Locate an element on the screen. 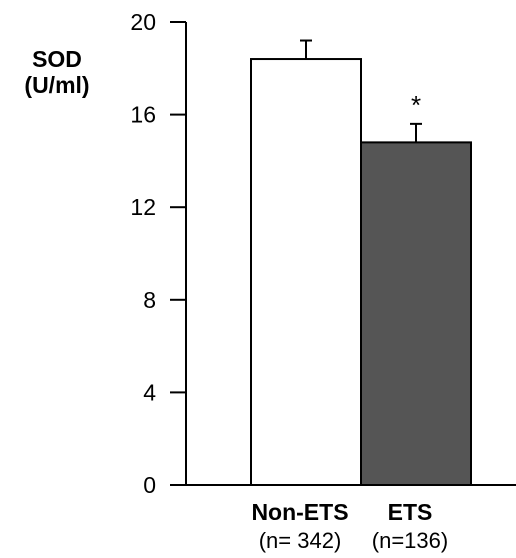 Image resolution: width=516 pixels, height=558 pixels. y-tick-label: 8 is located at coordinates (149, 300).